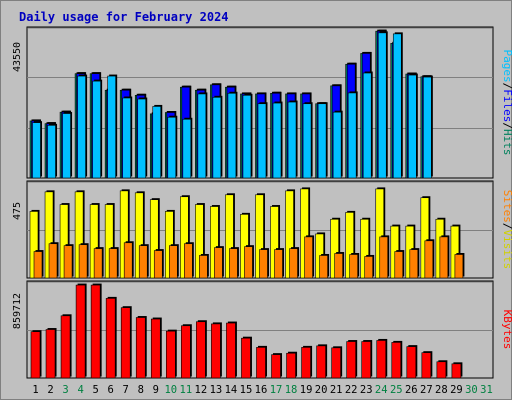 The width and height of the screenshot is (512, 401). What do you see at coordinates (291, 390) in the screenshot?
I see `x-tick-day-18: 18` at bounding box center [291, 390].